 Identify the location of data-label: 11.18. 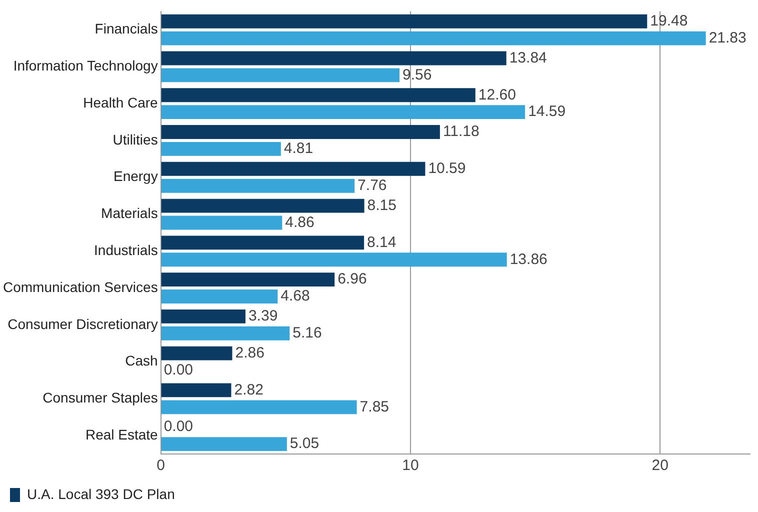
(461, 131).